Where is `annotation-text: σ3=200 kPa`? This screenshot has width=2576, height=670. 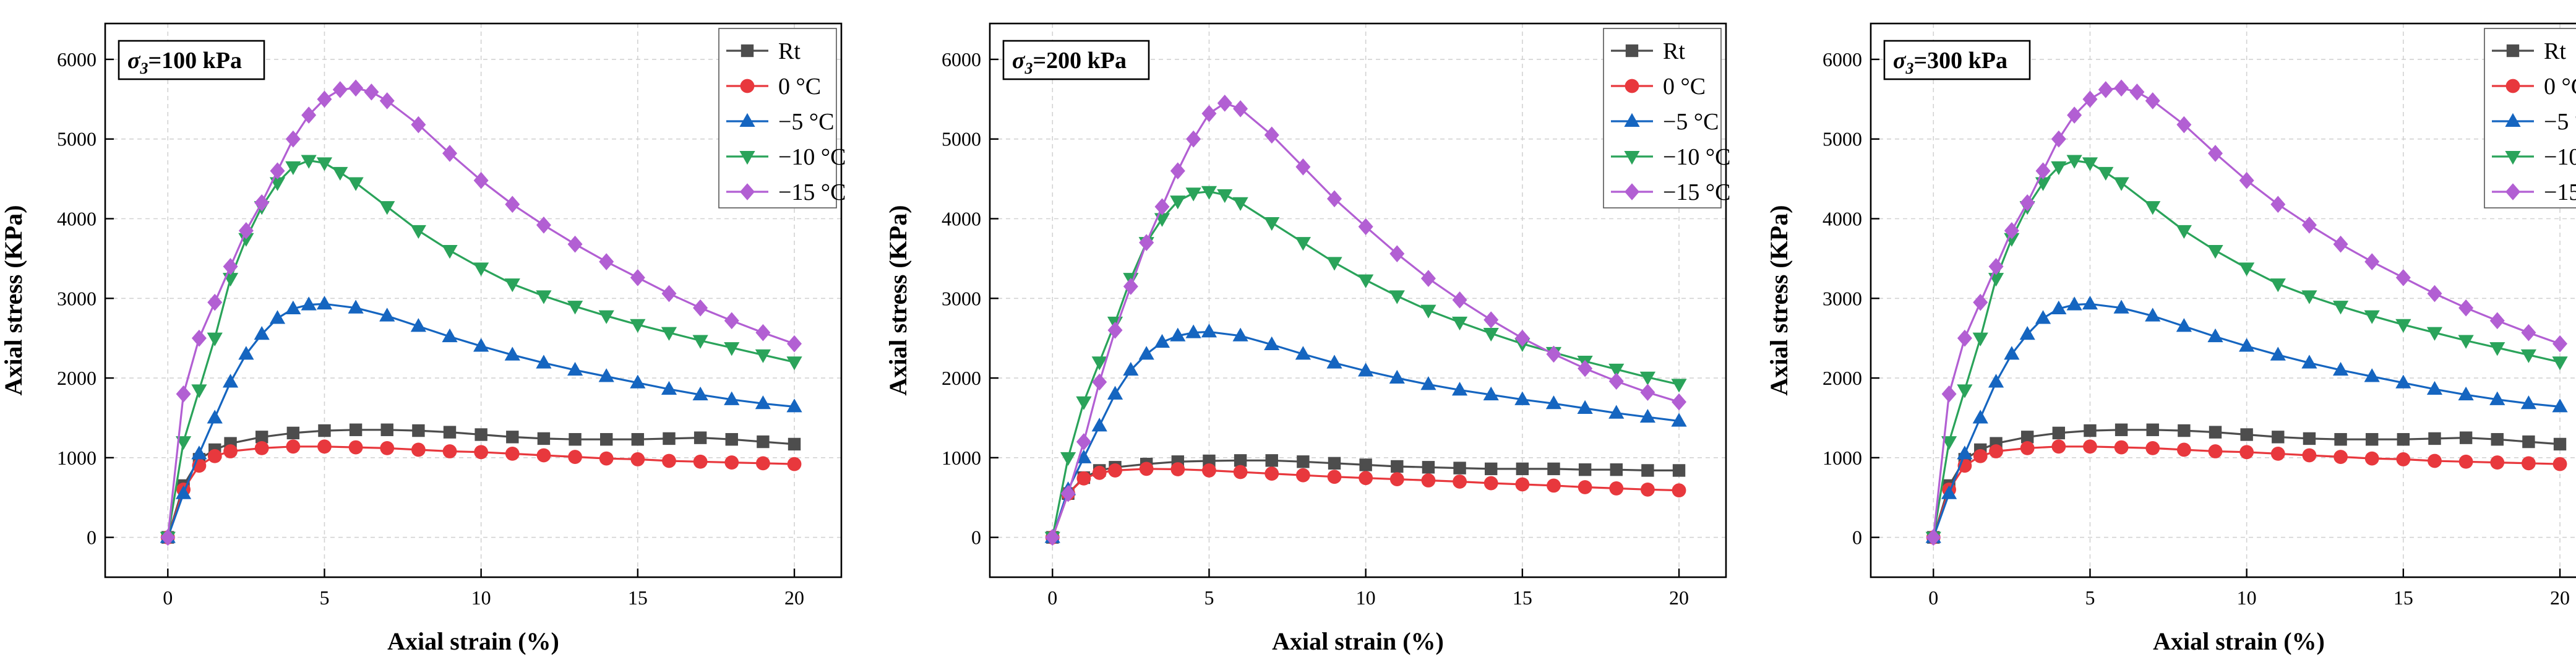
annotation-text: σ3=200 kPa is located at coordinates (1069, 62).